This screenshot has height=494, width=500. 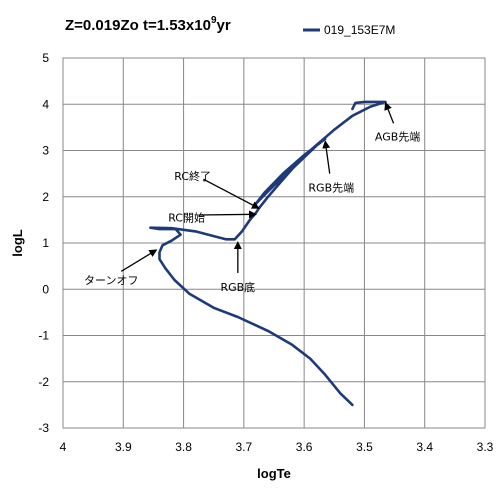 I want to click on x-tick-labels: 4 3.9 3.8 3.7 3.6 3.5 3.4 3.3, so click(x=277, y=447).